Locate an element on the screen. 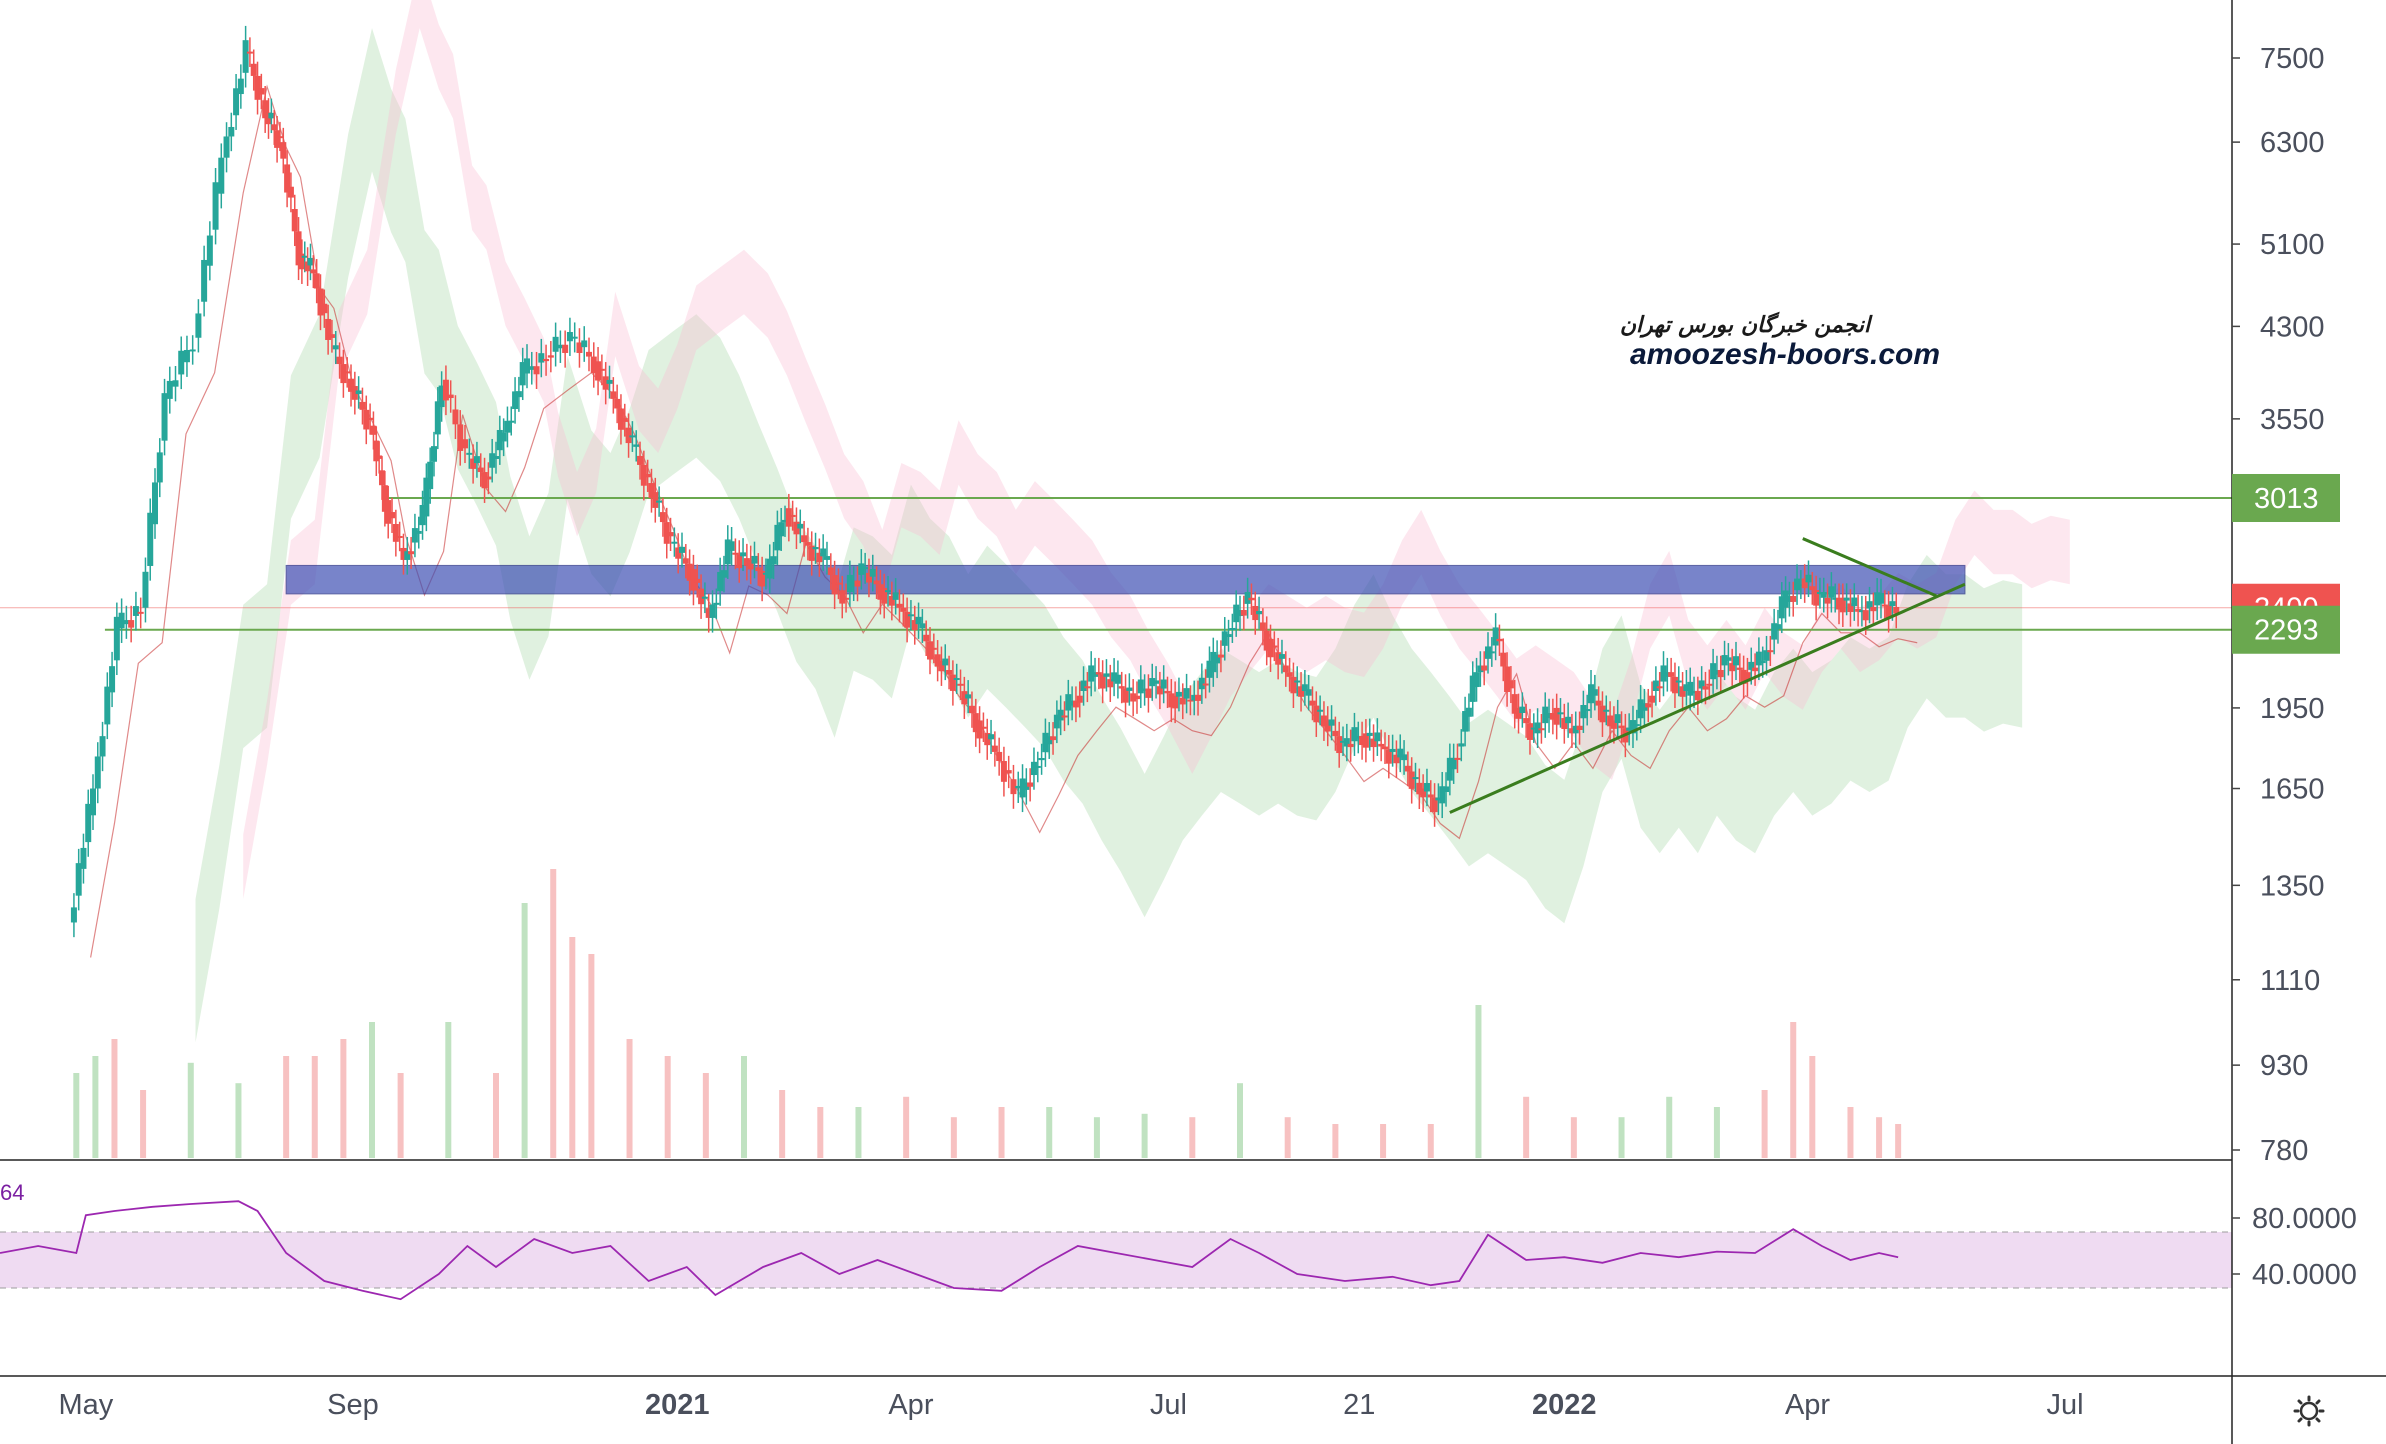 This screenshot has width=2386, height=1444. time-tick-label: Sep is located at coordinates (353, 1405).